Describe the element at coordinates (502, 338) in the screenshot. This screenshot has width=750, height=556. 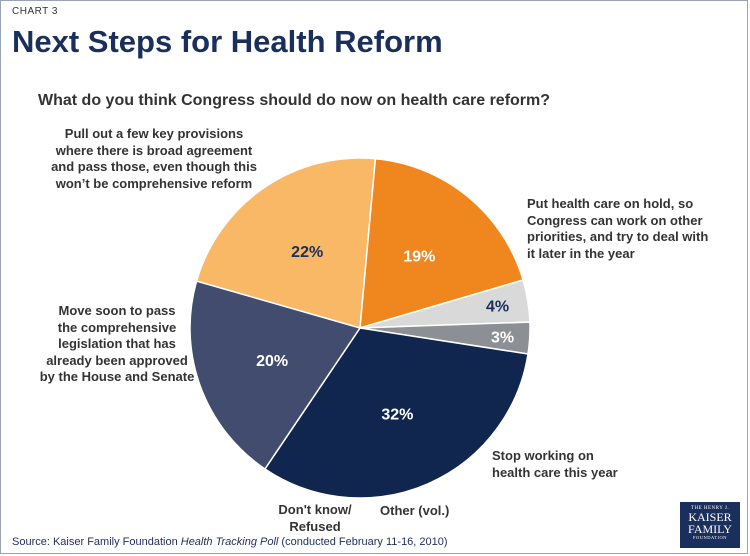
I see `pie-value-dont-know: 3%` at that location.